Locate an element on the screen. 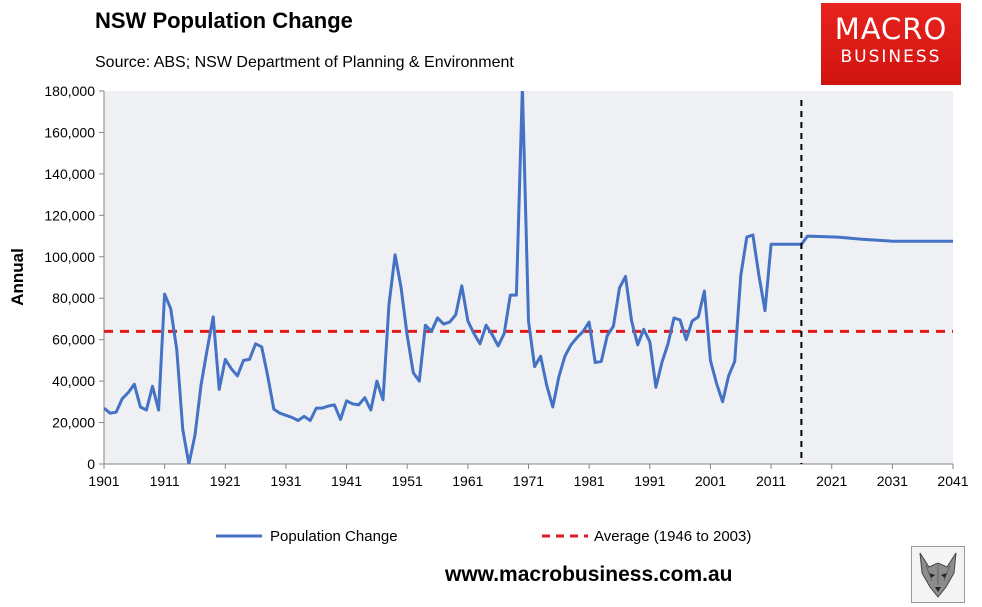  x-tick-label: 1961 is located at coordinates (467, 481).